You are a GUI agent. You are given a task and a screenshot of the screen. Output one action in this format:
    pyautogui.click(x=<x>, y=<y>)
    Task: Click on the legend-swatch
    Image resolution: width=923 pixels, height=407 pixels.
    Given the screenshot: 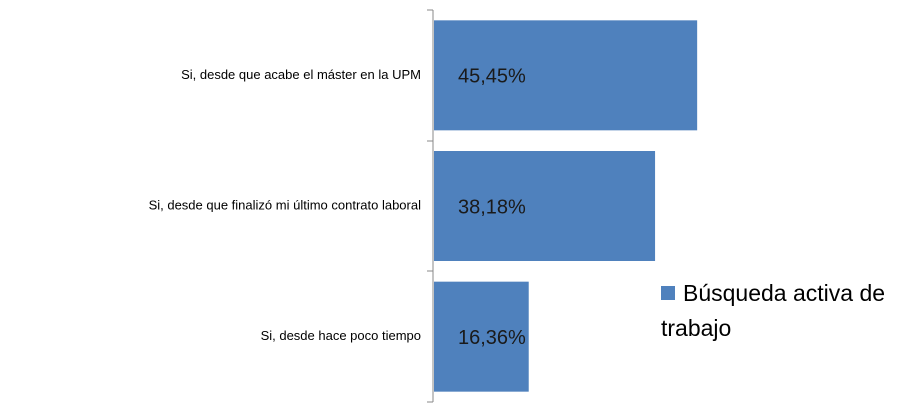 What is the action you would take?
    pyautogui.click(x=668, y=293)
    